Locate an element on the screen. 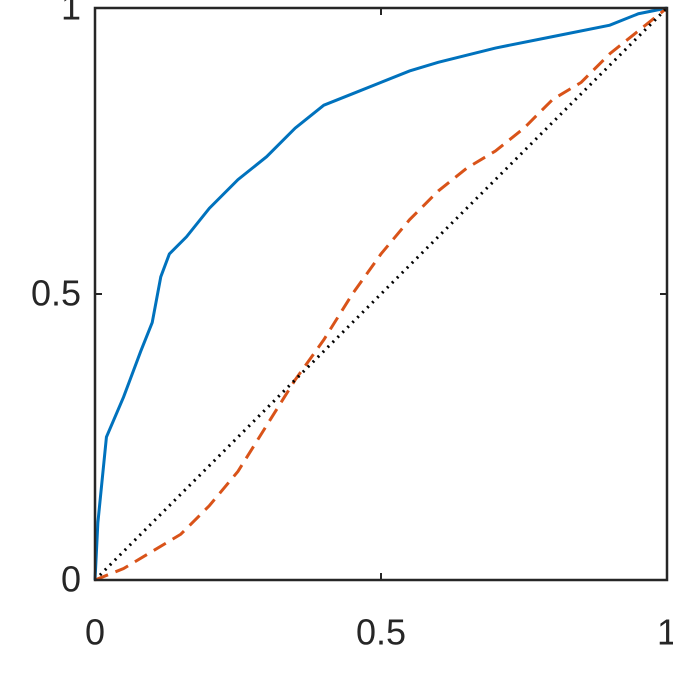 Image resolution: width=673 pixels, height=673 pixels. y-tick-label: 0 is located at coordinates (71, 579).